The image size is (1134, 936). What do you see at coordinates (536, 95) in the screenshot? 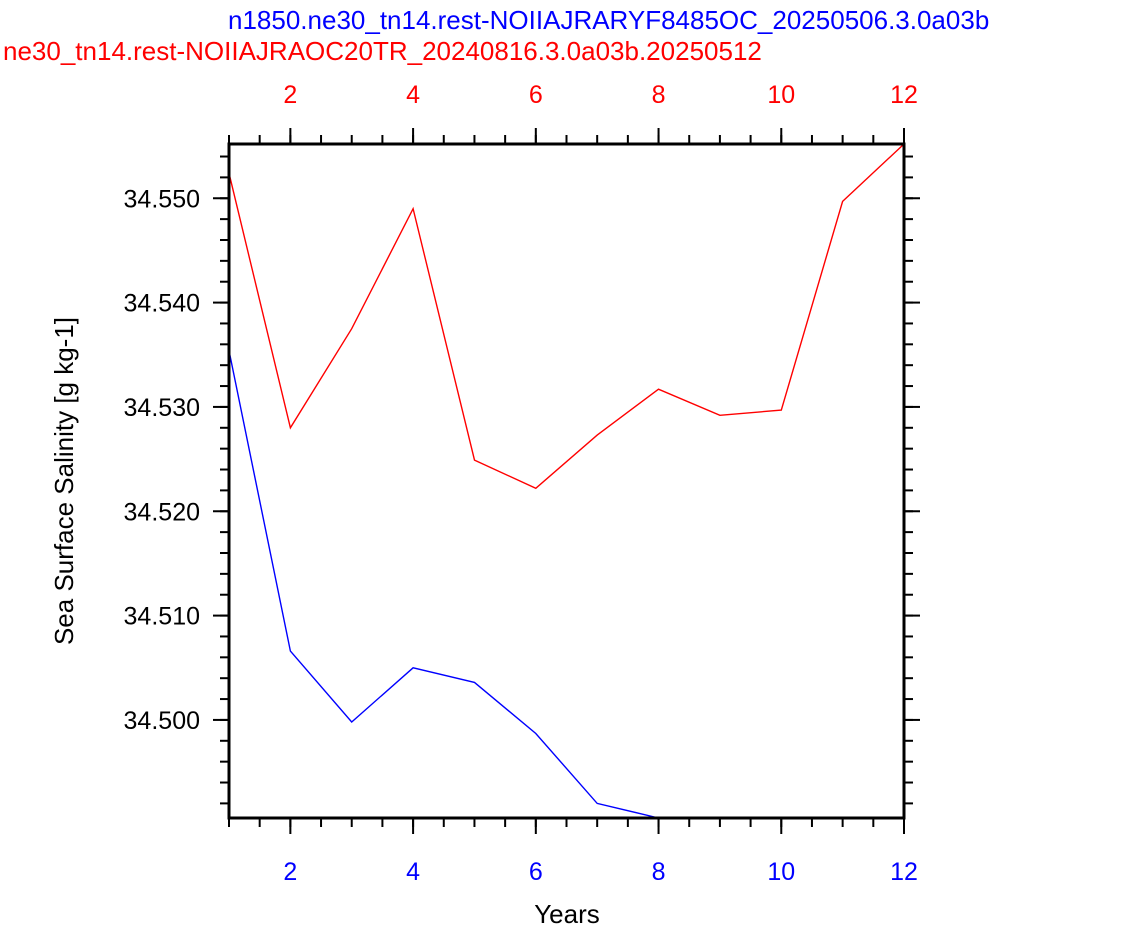
I see `x-tick-label-top: 6` at bounding box center [536, 95].